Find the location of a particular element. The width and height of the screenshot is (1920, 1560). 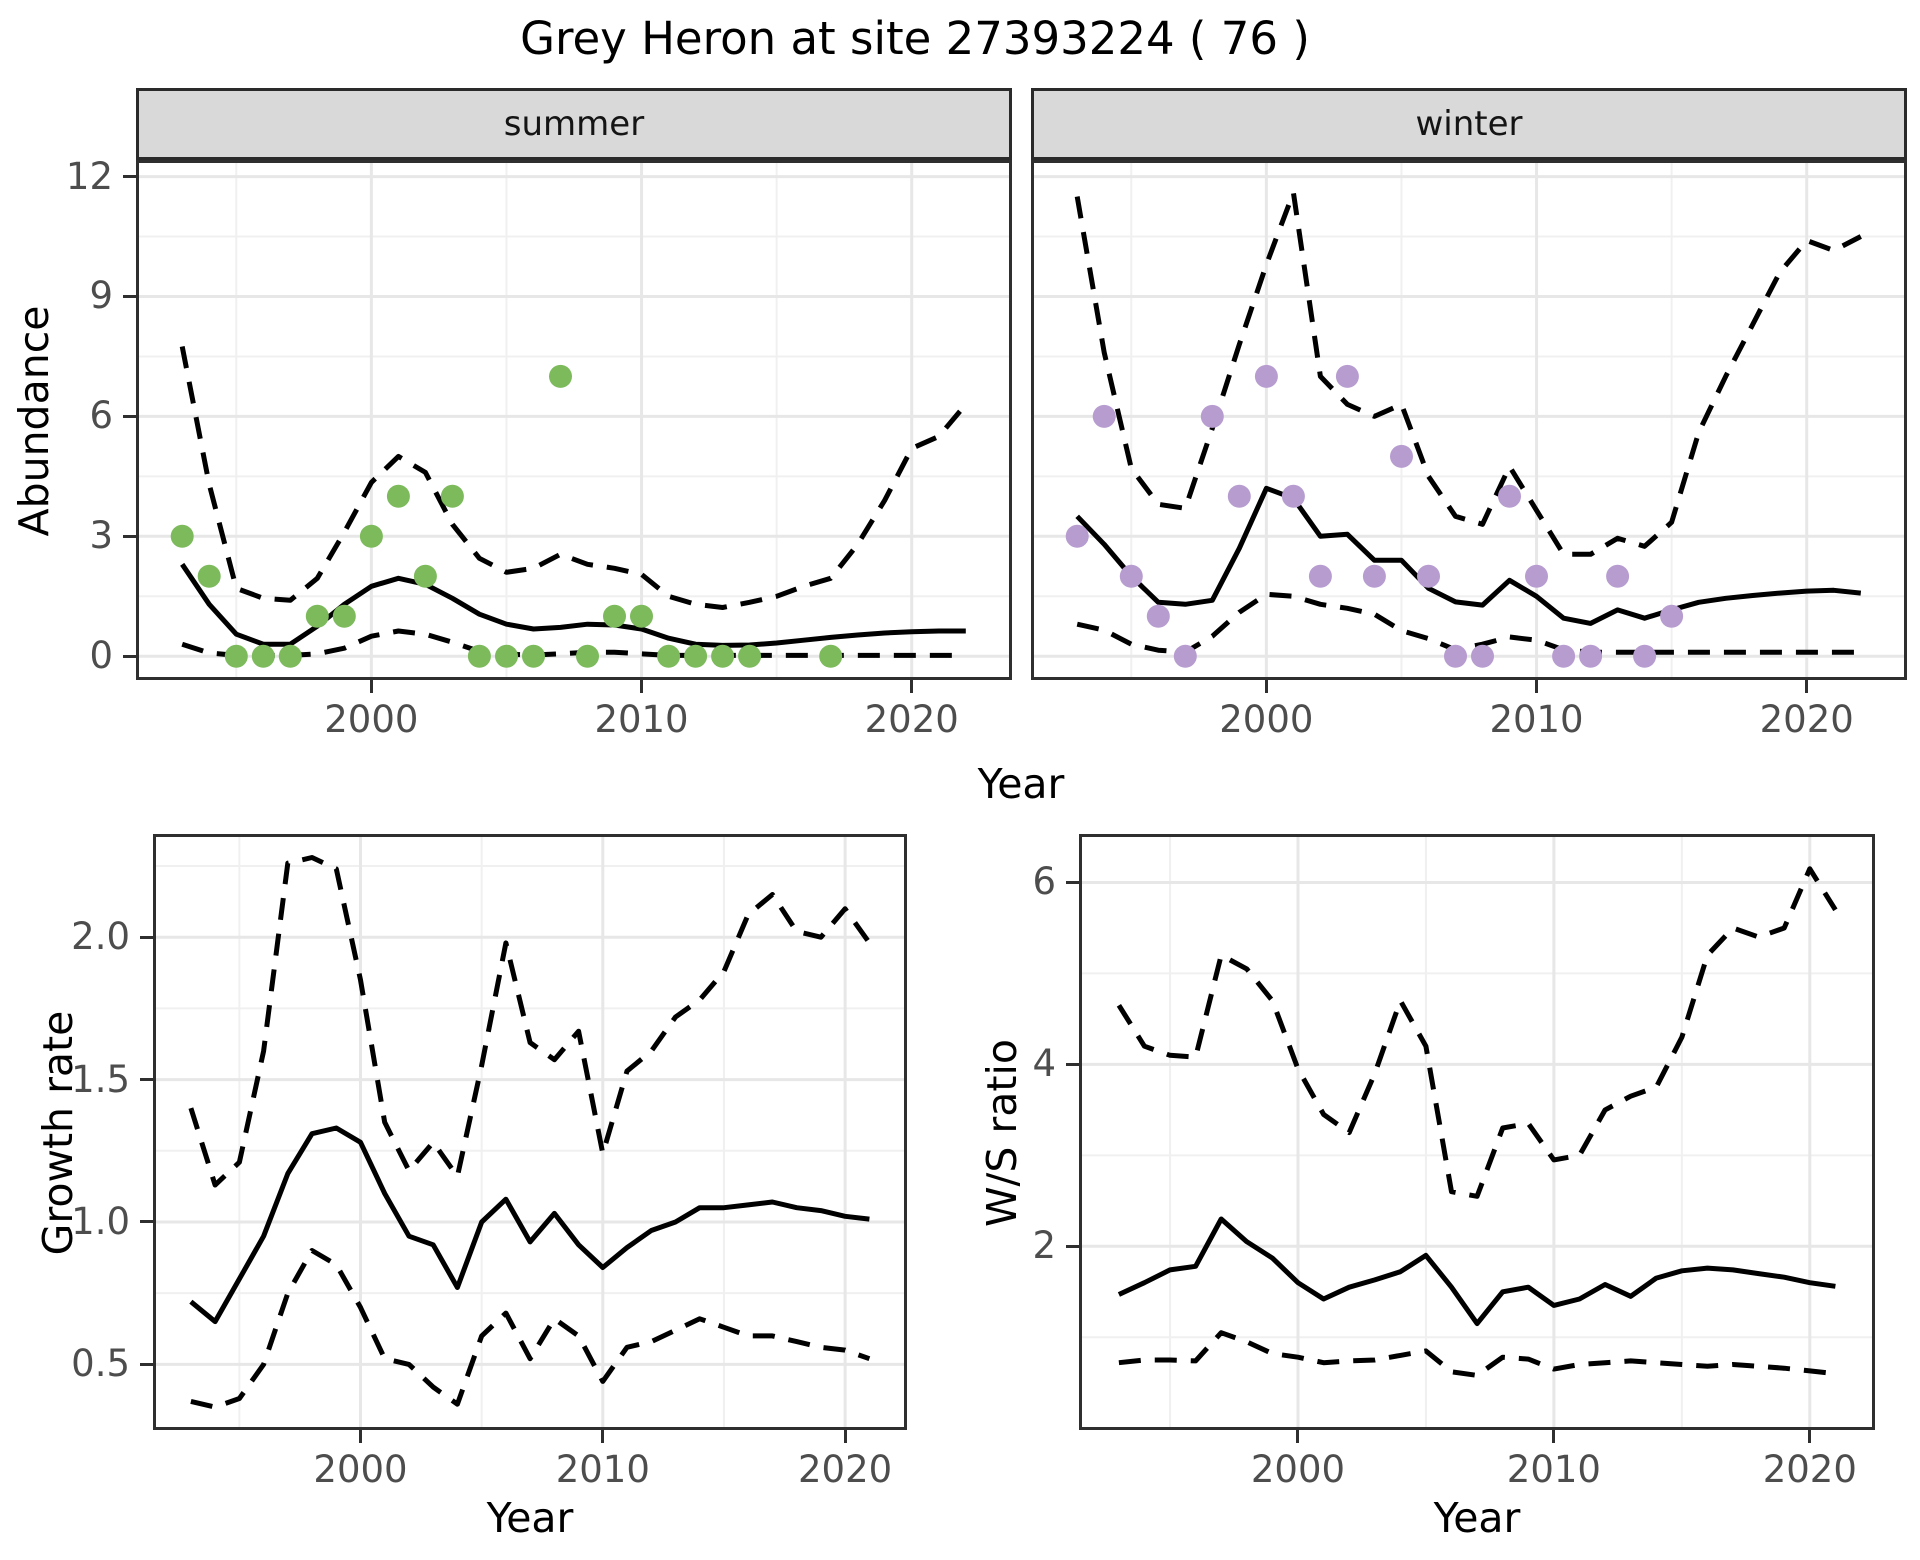

y-tick-label: 12 is located at coordinates (89, 176).